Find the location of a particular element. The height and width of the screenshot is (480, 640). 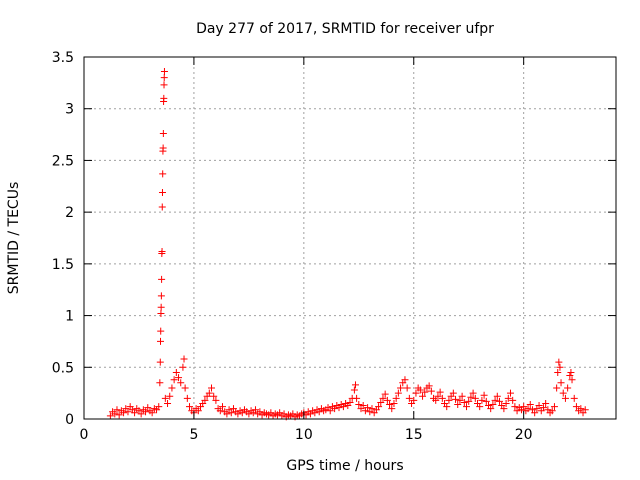

x-tick-label: 15 is located at coordinates (414, 435).